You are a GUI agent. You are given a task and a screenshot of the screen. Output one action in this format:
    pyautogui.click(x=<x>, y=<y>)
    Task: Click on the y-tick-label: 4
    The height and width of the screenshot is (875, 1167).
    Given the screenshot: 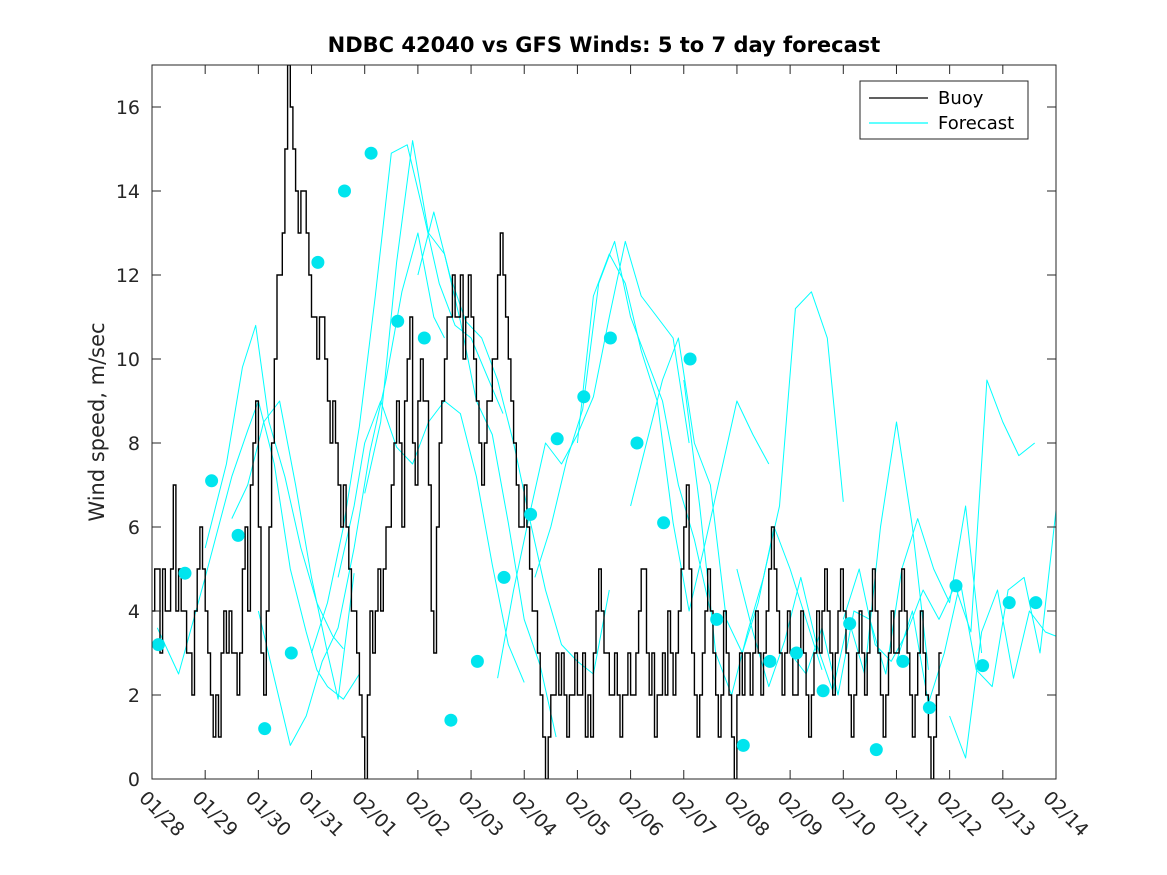 What is the action you would take?
    pyautogui.click(x=134, y=612)
    